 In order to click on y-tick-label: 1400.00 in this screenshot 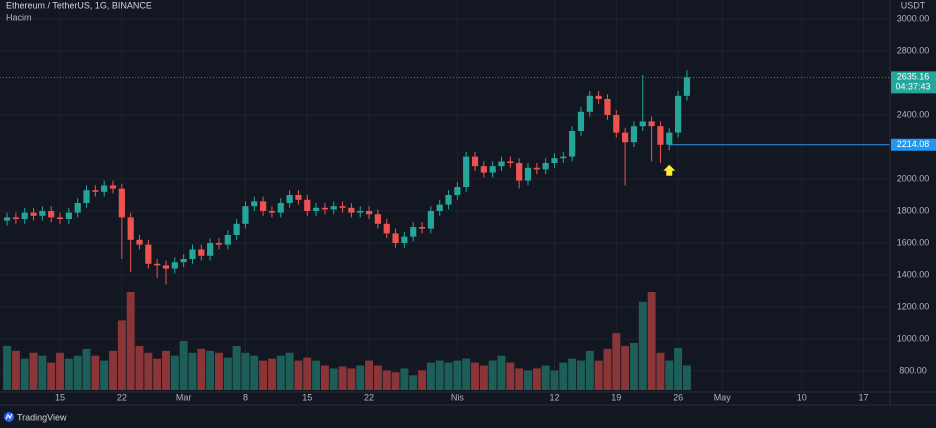, I will do `click(913, 274)`.